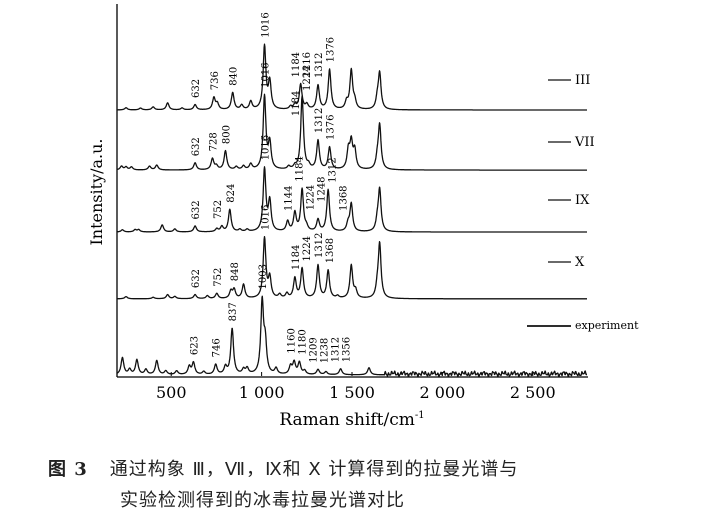 The height and width of the screenshot is (531, 715). What do you see at coordinates (352, 267) in the screenshot?
I see `spectrum-trace-X` at bounding box center [352, 267].